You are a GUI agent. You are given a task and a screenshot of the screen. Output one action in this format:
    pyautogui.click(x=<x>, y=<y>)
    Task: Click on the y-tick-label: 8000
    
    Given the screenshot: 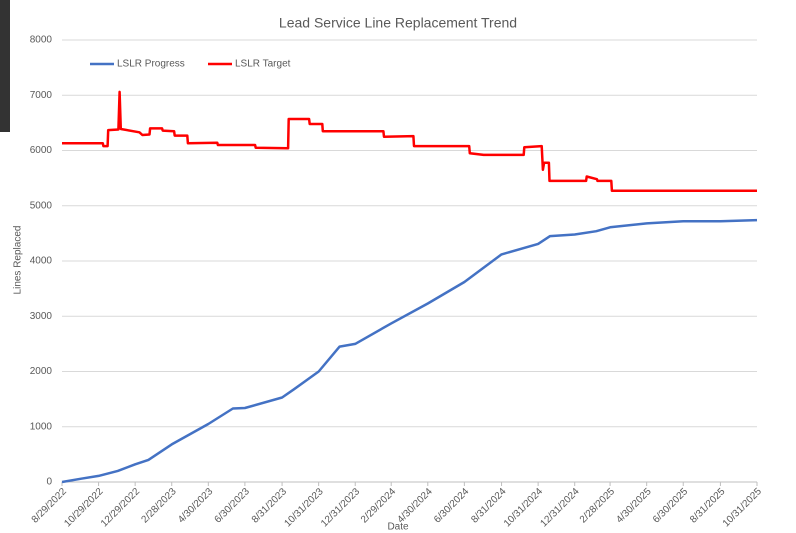 What is the action you would take?
    pyautogui.click(x=41, y=40)
    